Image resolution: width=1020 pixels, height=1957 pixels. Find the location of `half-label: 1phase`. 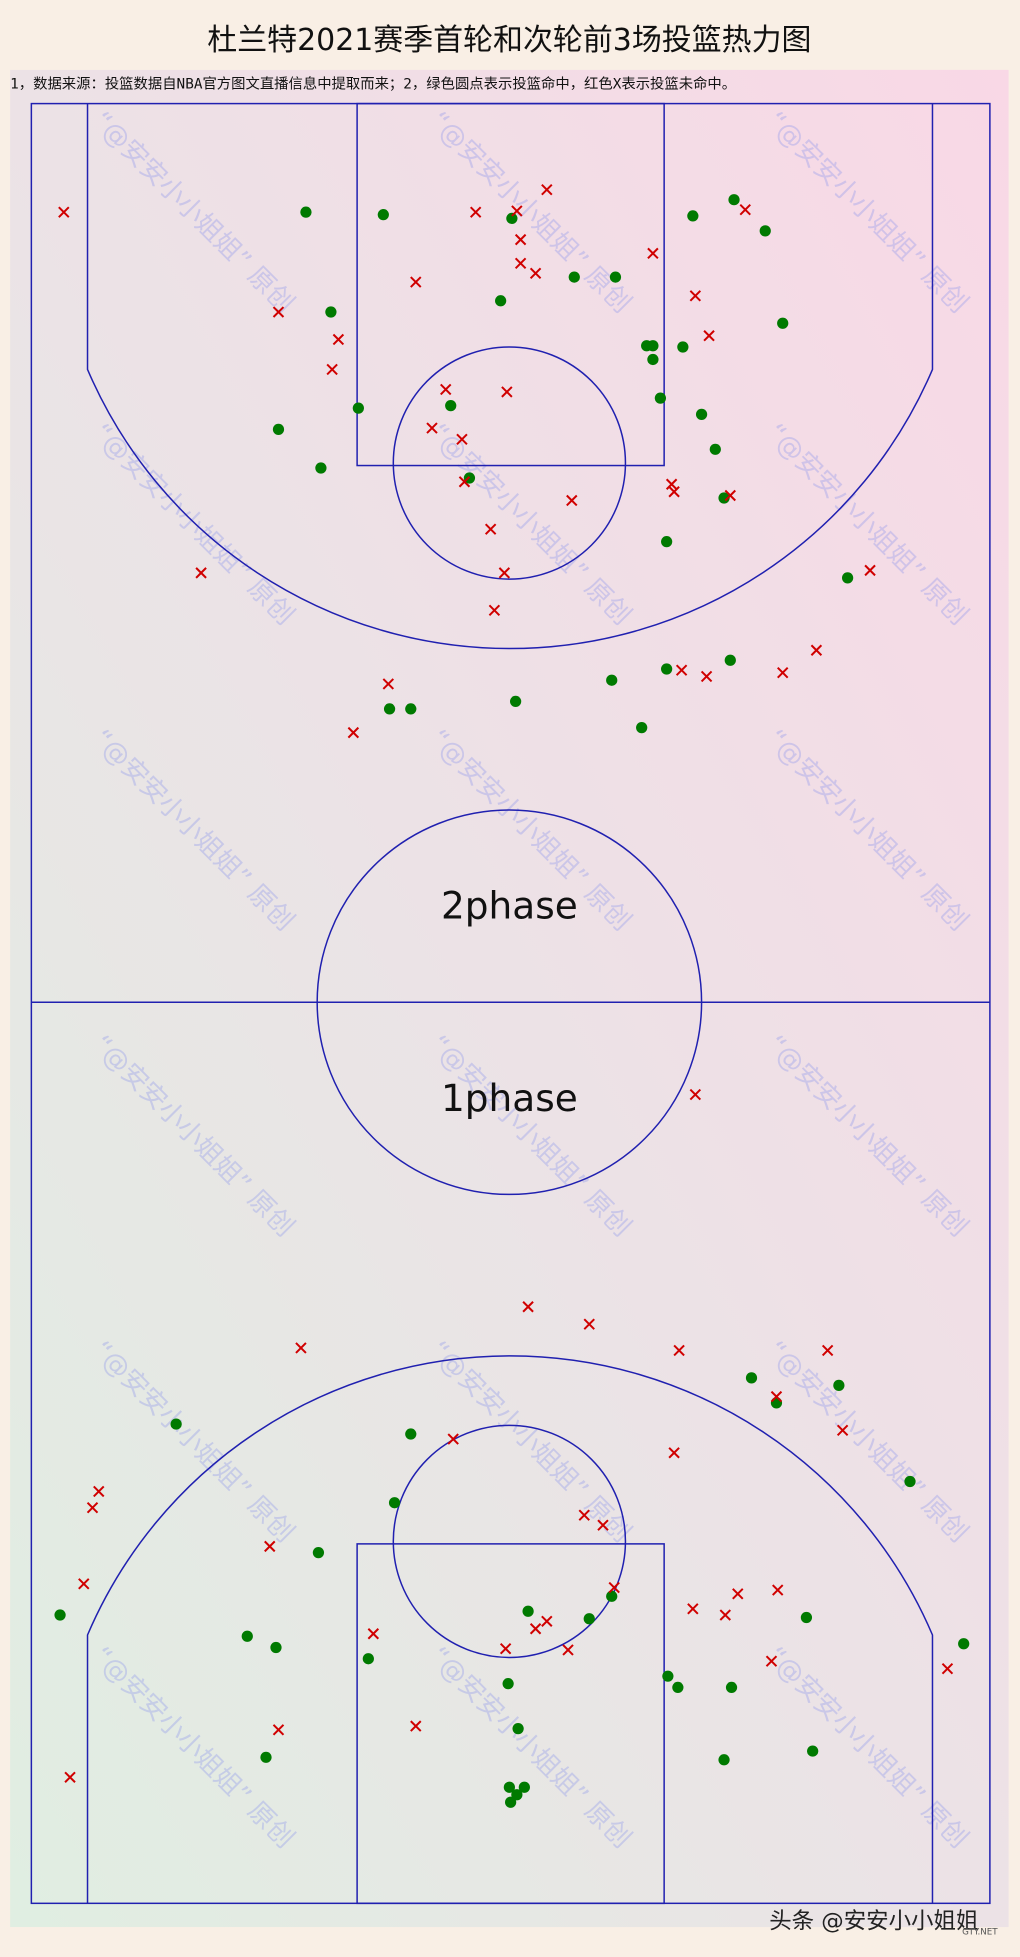

half-label: 1phase is located at coordinates (509, 1098).